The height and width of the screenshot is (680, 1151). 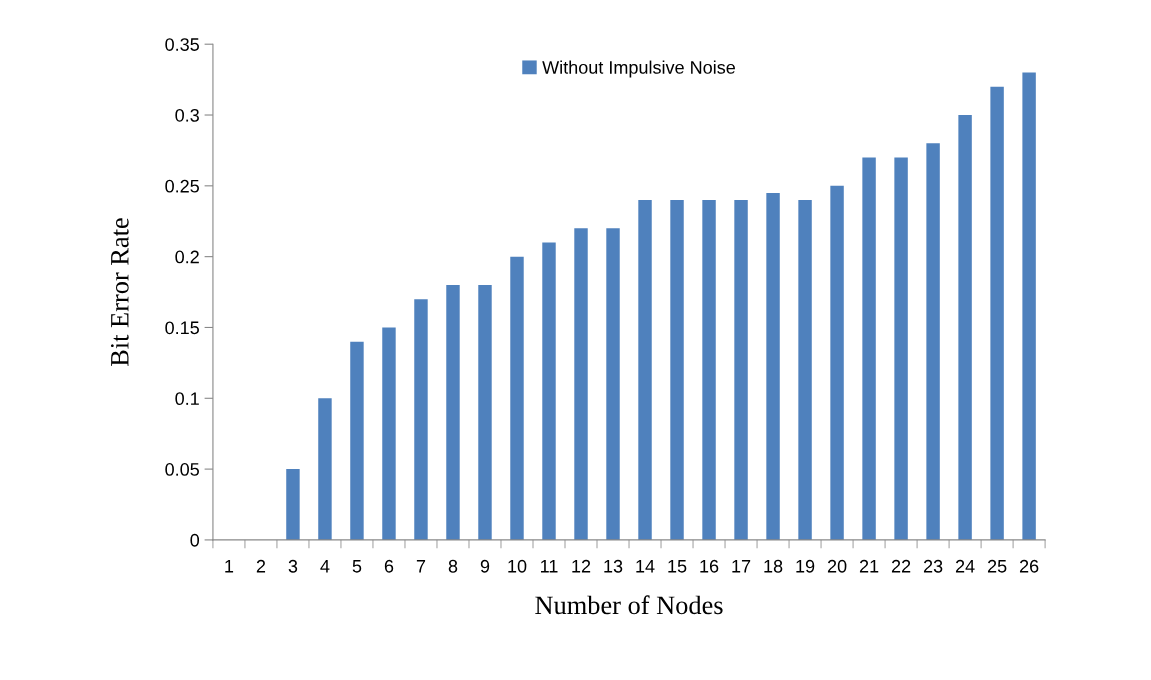 What do you see at coordinates (325, 566) in the screenshot?
I see `x-tick-label: 4` at bounding box center [325, 566].